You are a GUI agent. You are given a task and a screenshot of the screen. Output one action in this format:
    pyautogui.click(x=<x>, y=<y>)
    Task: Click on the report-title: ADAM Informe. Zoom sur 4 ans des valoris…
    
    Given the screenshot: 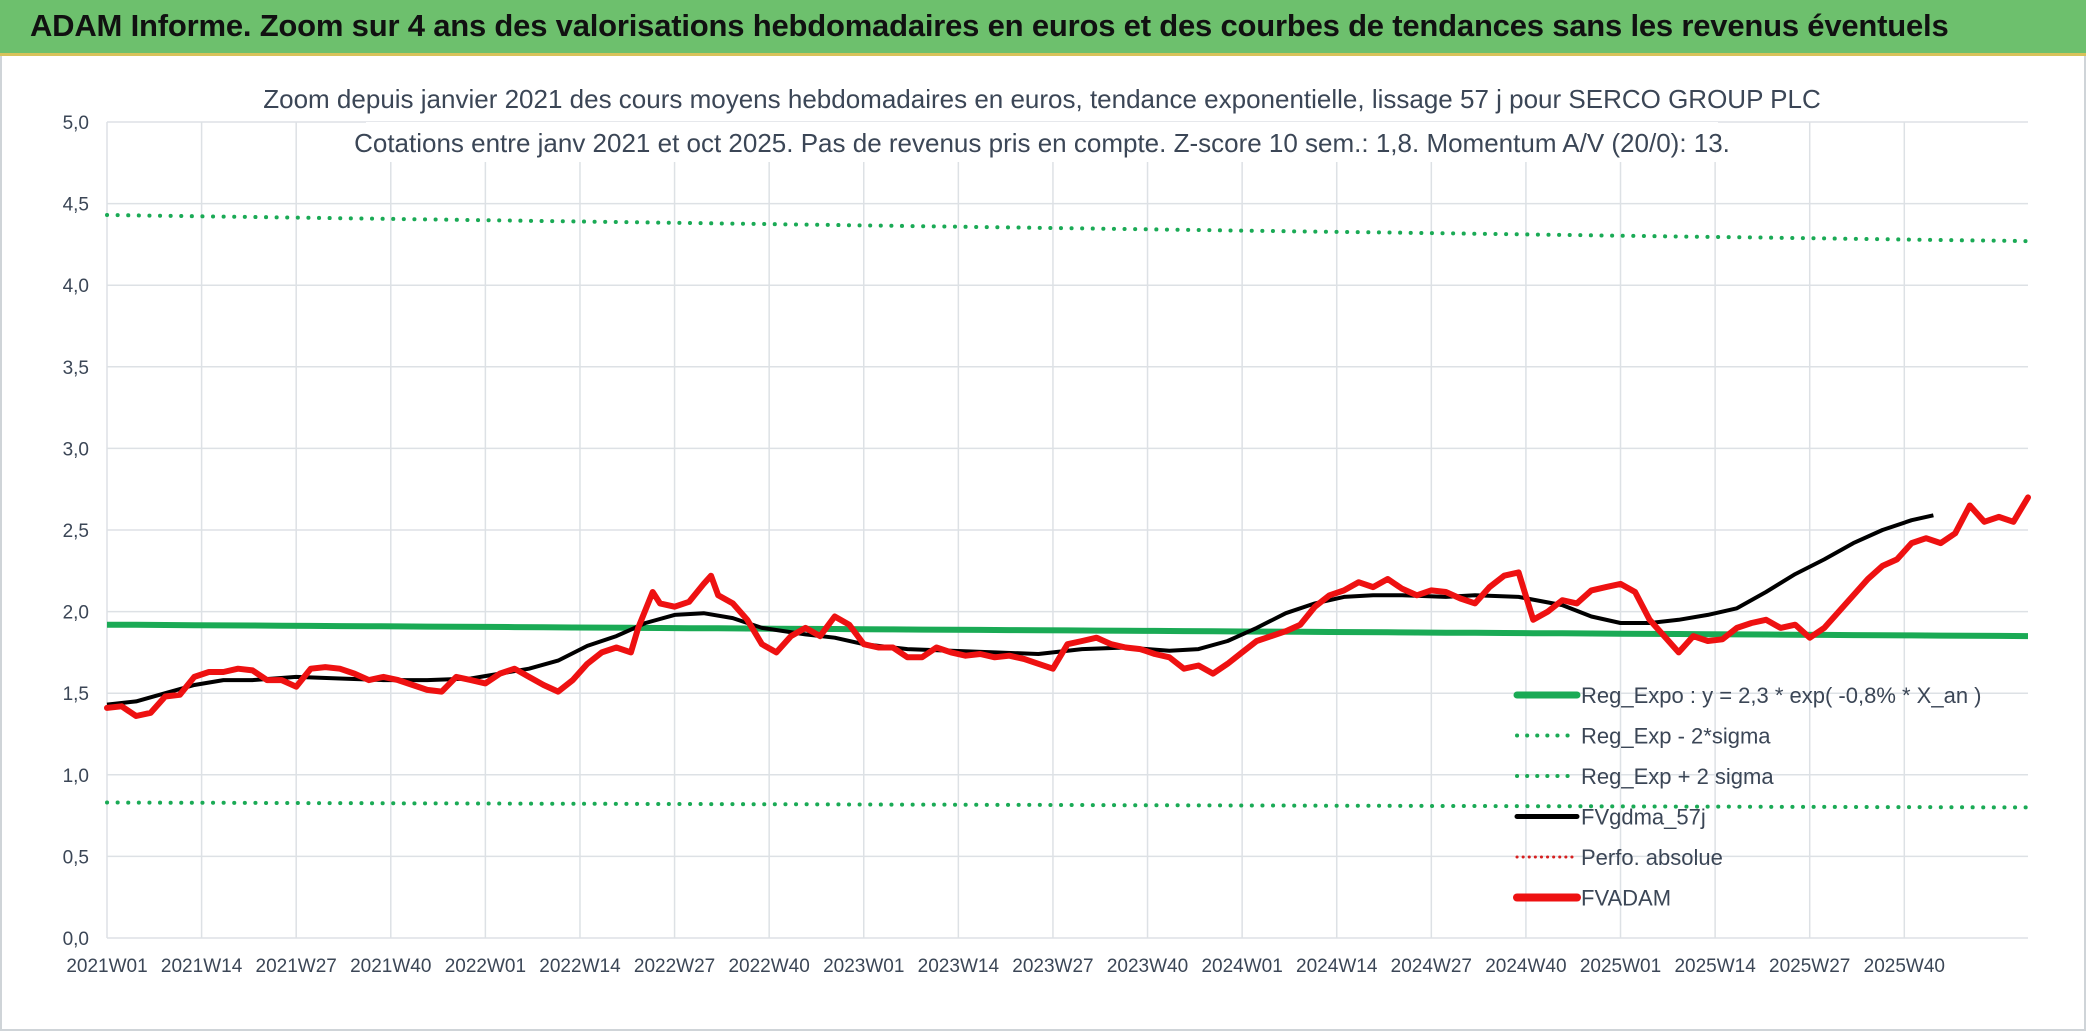 What is the action you would take?
    pyautogui.click(x=989, y=25)
    